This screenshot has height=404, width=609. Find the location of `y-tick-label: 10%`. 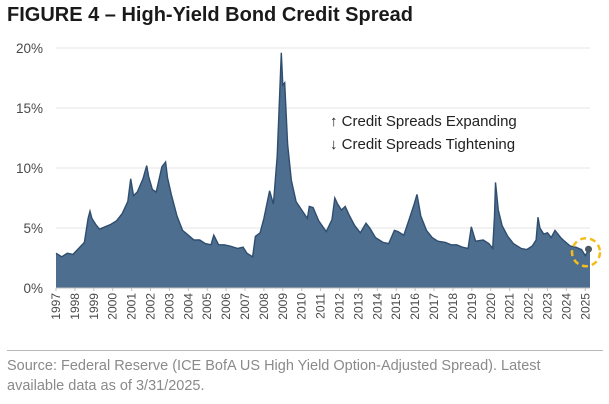

y-tick-label: 10% is located at coordinates (29, 168).